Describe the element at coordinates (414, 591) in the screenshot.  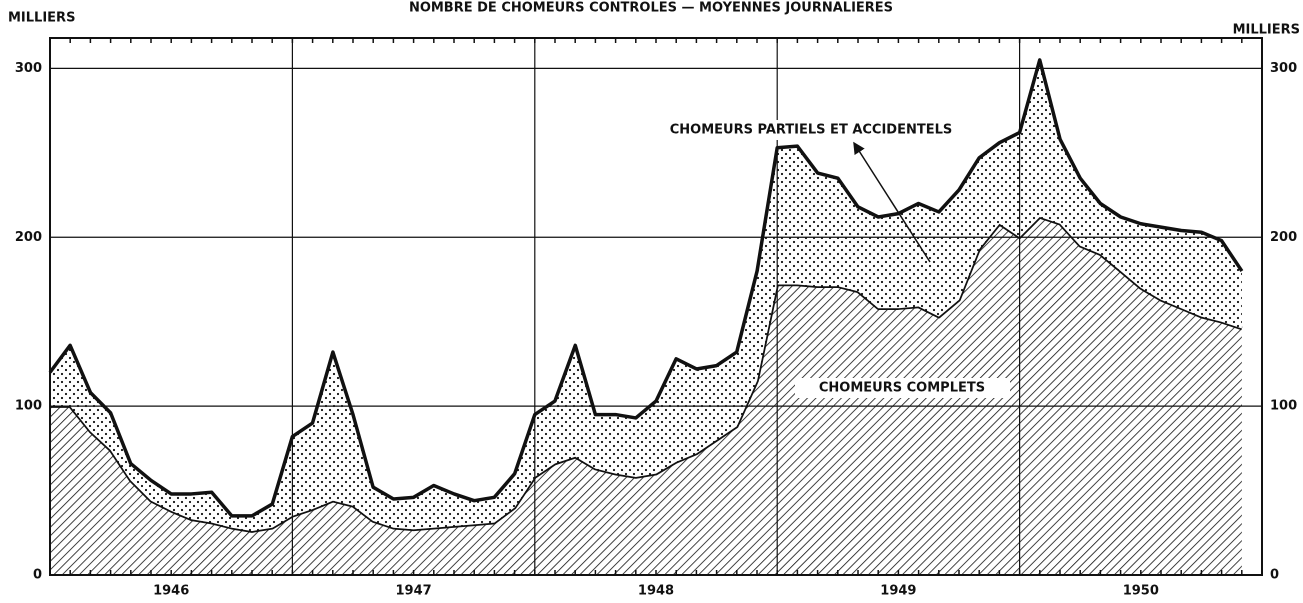
I see `x-tick-label: 1947` at that location.